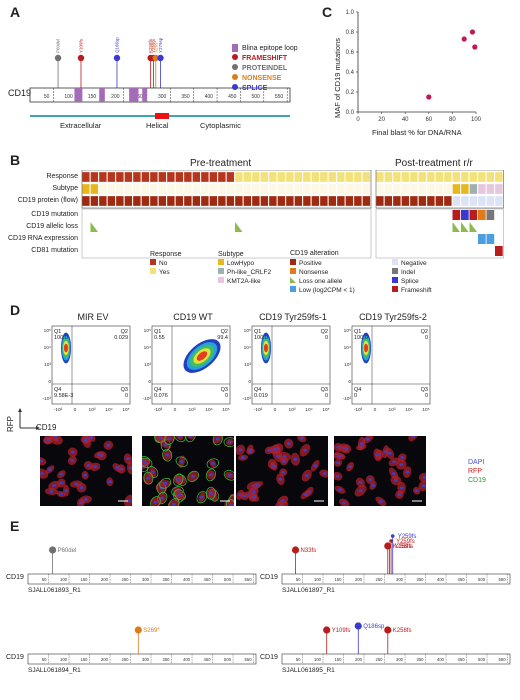  What do you see at coordinates (228, 659) in the screenshot?
I see `sample-tick: 500` at bounding box center [228, 659].